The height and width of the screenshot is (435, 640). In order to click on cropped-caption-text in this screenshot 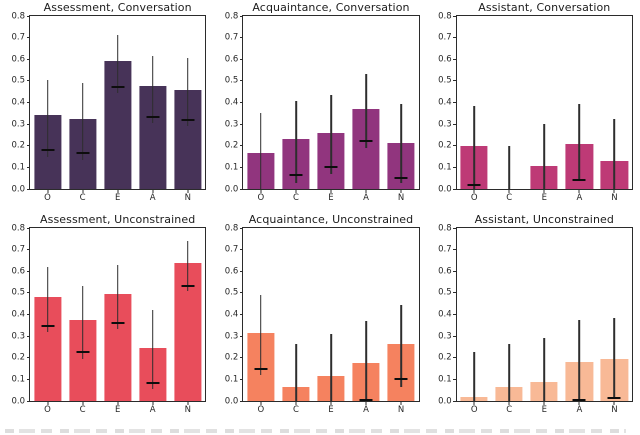, I will do `click(315, 431)`.